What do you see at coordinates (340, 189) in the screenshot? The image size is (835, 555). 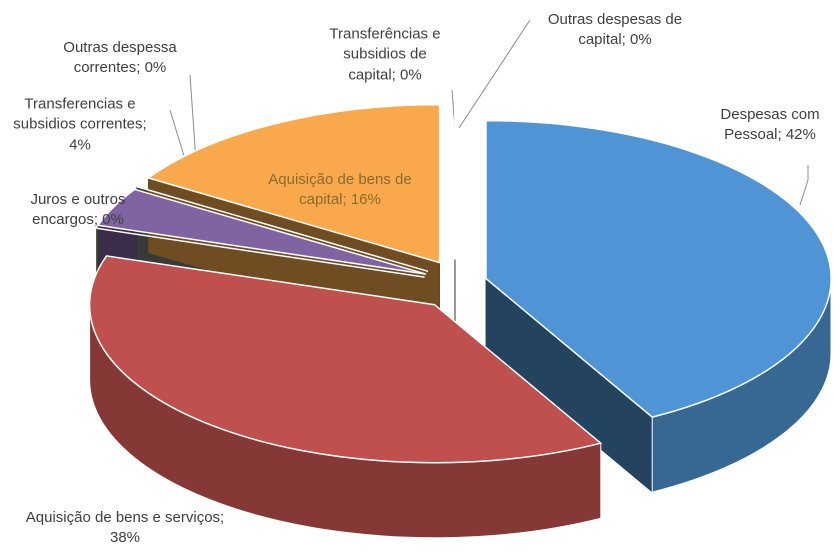 I see `data-label: Aquisição de bens de capital; 16%` at bounding box center [340, 189].